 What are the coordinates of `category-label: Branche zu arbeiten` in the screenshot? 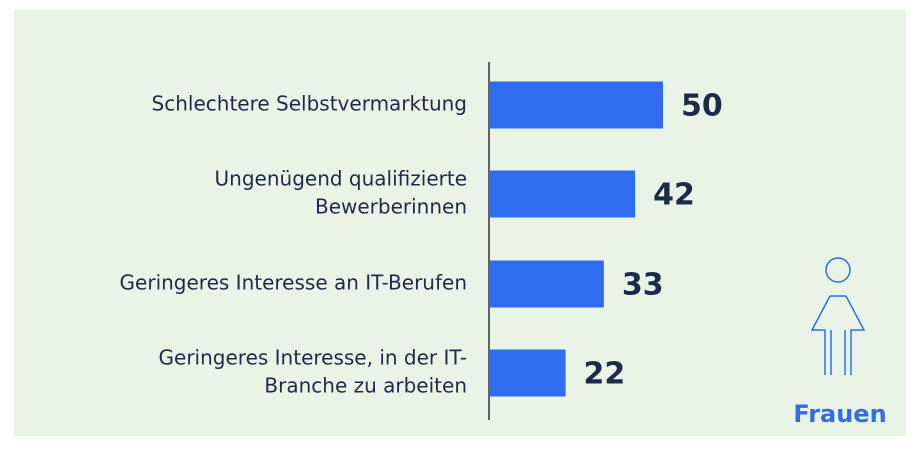 It's located at (365, 386).